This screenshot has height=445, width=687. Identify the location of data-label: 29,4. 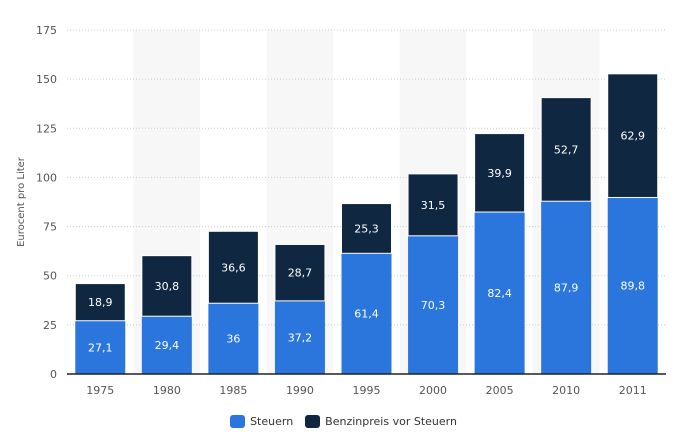
(167, 345).